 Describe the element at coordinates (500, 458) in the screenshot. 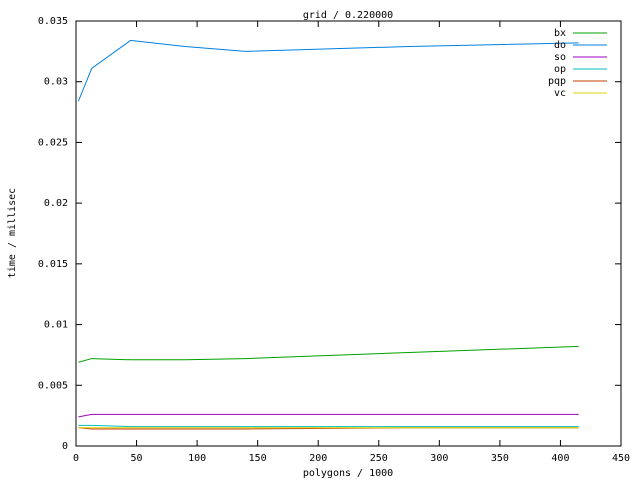

I see `x-tick-label: 350` at that location.